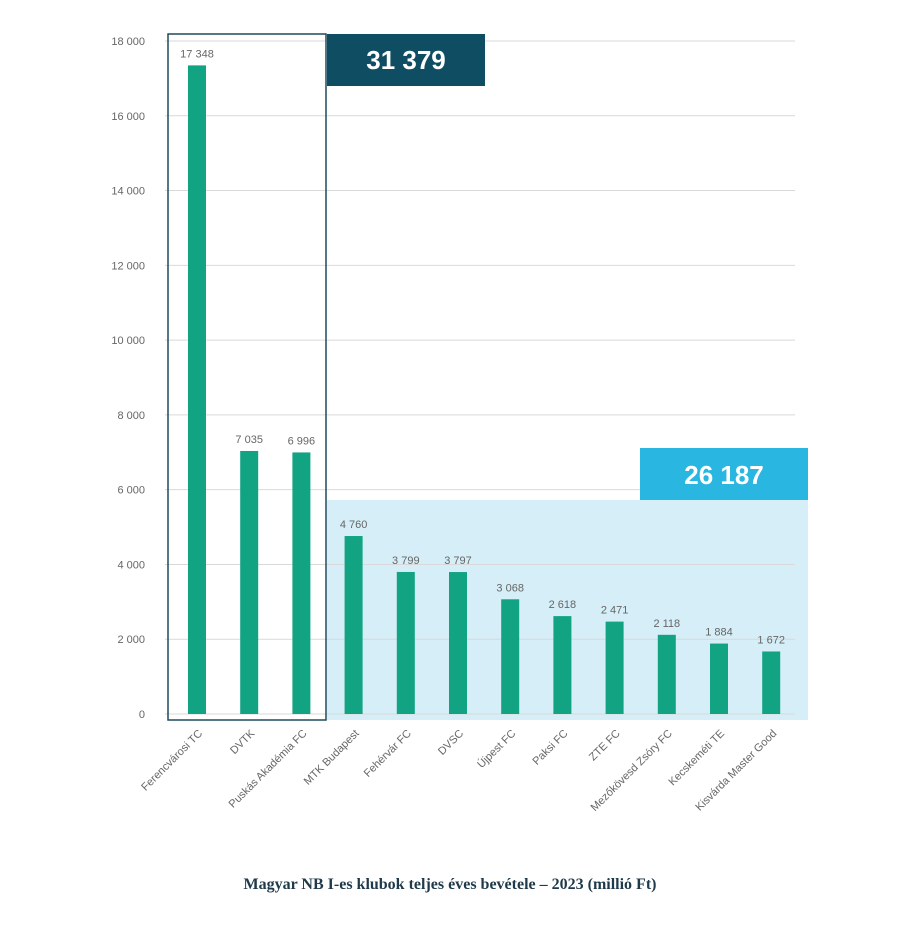 The width and height of the screenshot is (900, 943). I want to click on data-label: 17 348, so click(197, 54).